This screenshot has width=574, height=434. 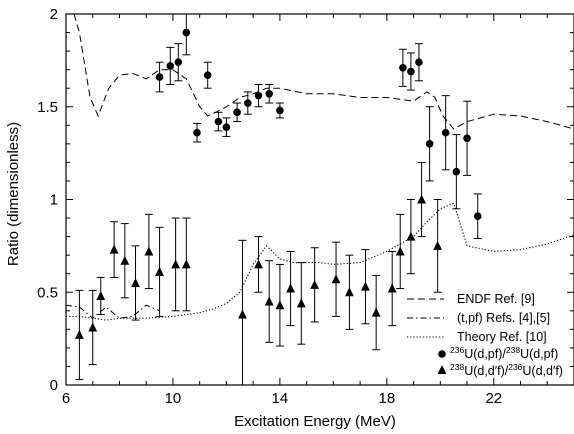 I want to click on legend-label-triangles: 238U(d,d′f)/236U(d,d′f), so click(x=506, y=370).